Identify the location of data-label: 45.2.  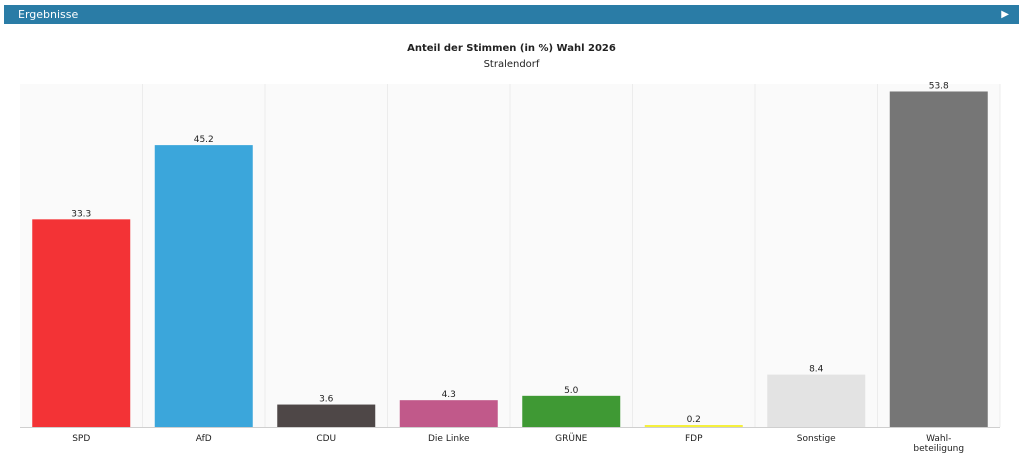
(204, 140).